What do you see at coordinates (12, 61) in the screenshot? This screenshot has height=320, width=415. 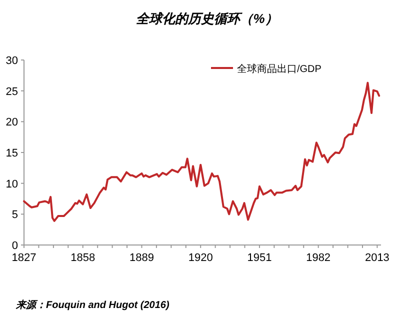 I see `y-tick-label: 30` at bounding box center [12, 61].